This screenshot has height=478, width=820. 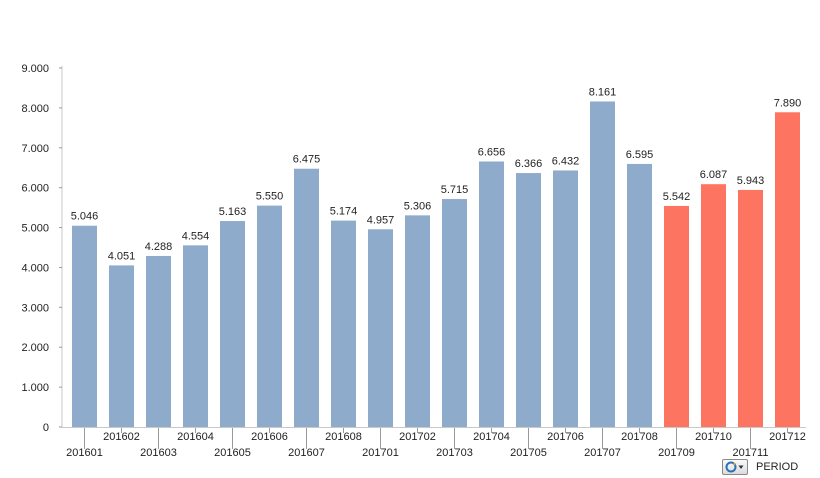 I want to click on data-label: 5.715, so click(x=455, y=190).